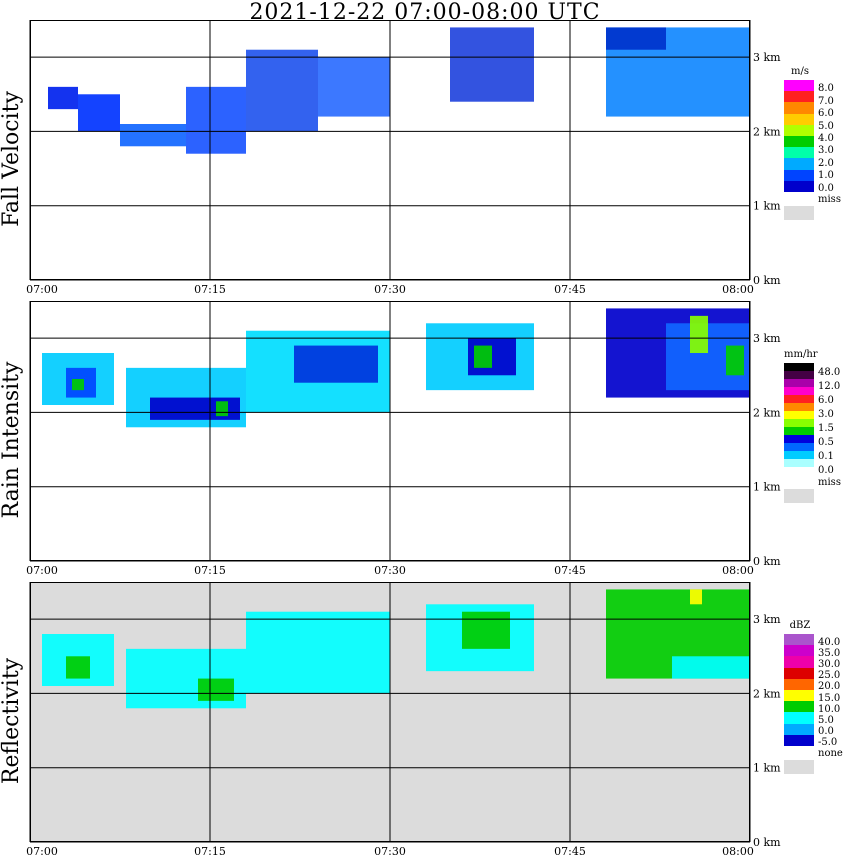 This screenshot has height=868, width=850. I want to click on legend-level-label: 1.5, so click(826, 428).